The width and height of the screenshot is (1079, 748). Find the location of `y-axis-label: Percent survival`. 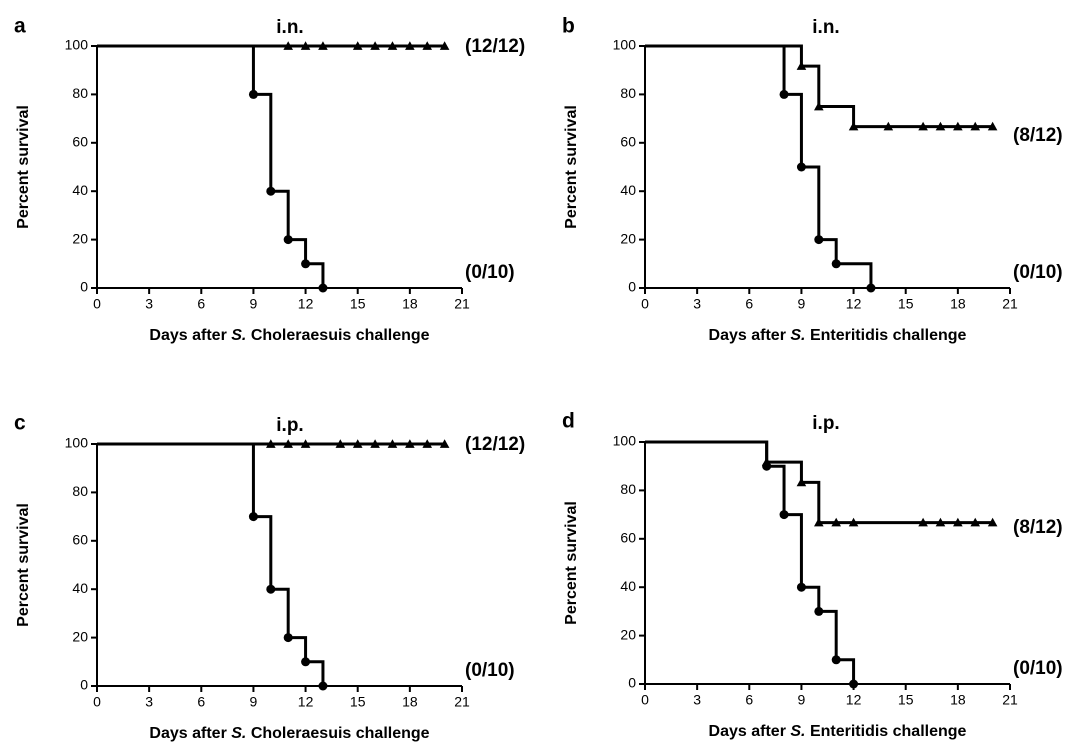

y-axis-label: Percent survival is located at coordinates (23, 167).